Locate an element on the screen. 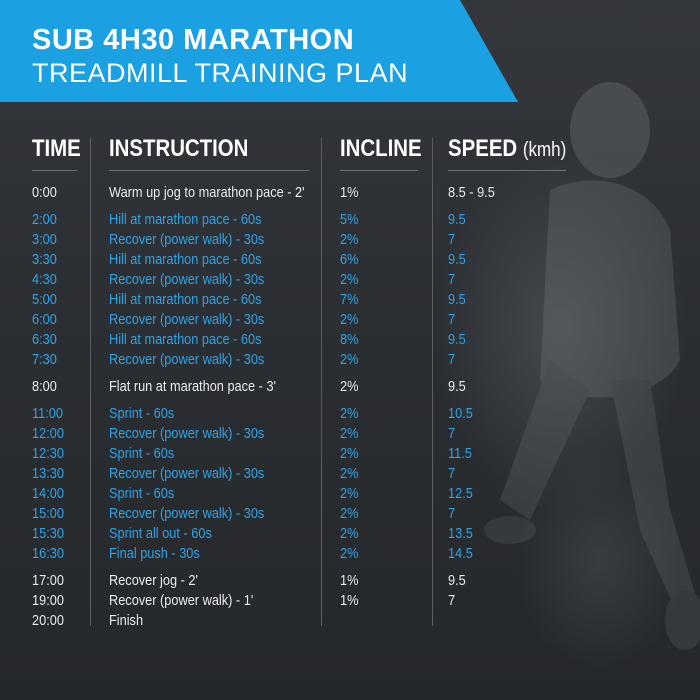 Image resolution: width=700 pixels, height=700 pixels. column-header-time: TIME is located at coordinates (56, 148).